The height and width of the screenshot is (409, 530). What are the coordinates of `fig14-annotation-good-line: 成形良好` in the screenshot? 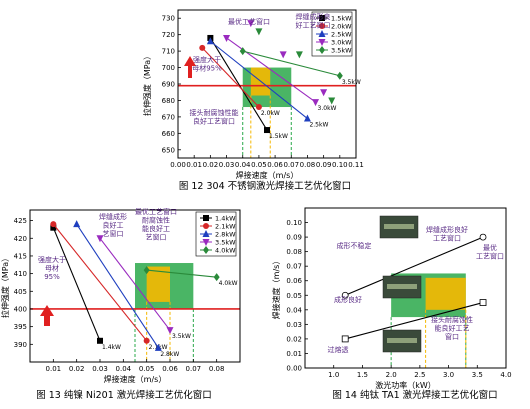 It's located at (348, 299).